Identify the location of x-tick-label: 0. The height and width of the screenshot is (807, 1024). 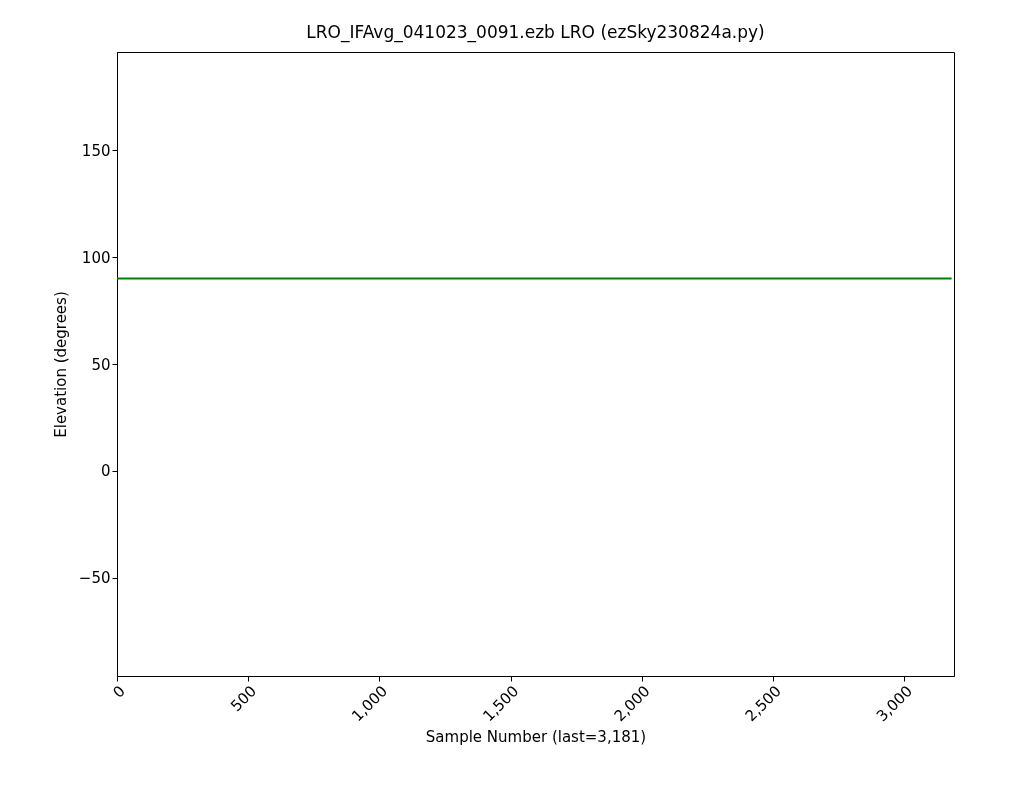
(119, 692).